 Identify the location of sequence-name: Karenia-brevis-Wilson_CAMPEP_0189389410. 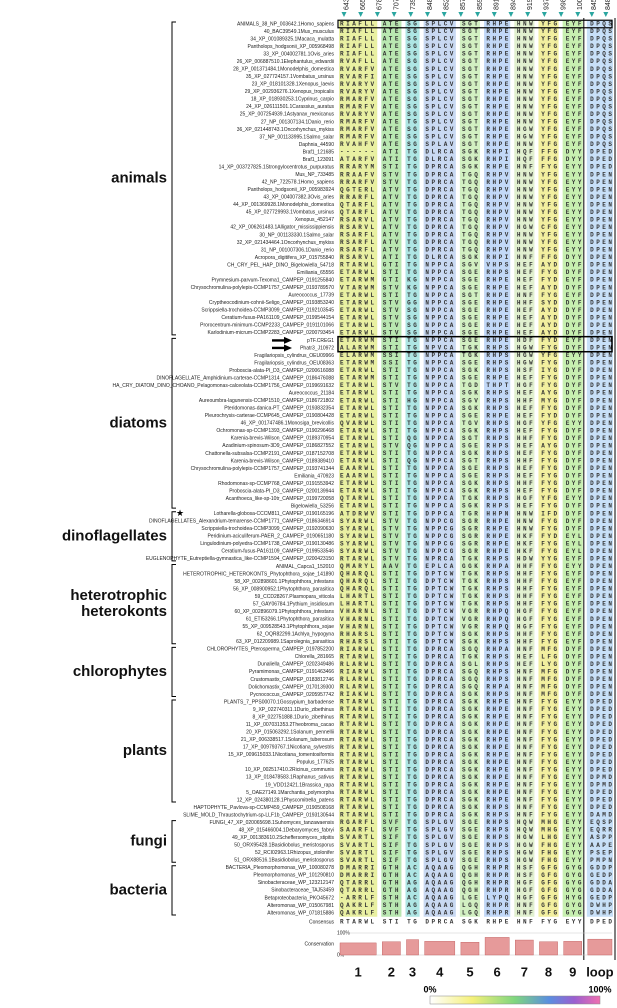
(283, 461).